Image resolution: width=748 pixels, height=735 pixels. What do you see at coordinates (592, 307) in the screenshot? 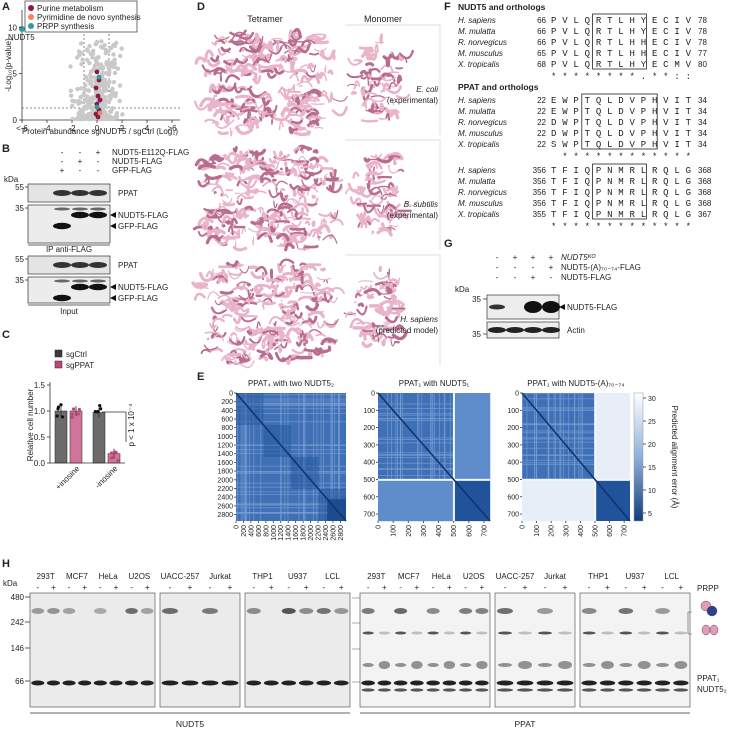
I see `band-label: NUDT5-FLAG` at bounding box center [592, 307].